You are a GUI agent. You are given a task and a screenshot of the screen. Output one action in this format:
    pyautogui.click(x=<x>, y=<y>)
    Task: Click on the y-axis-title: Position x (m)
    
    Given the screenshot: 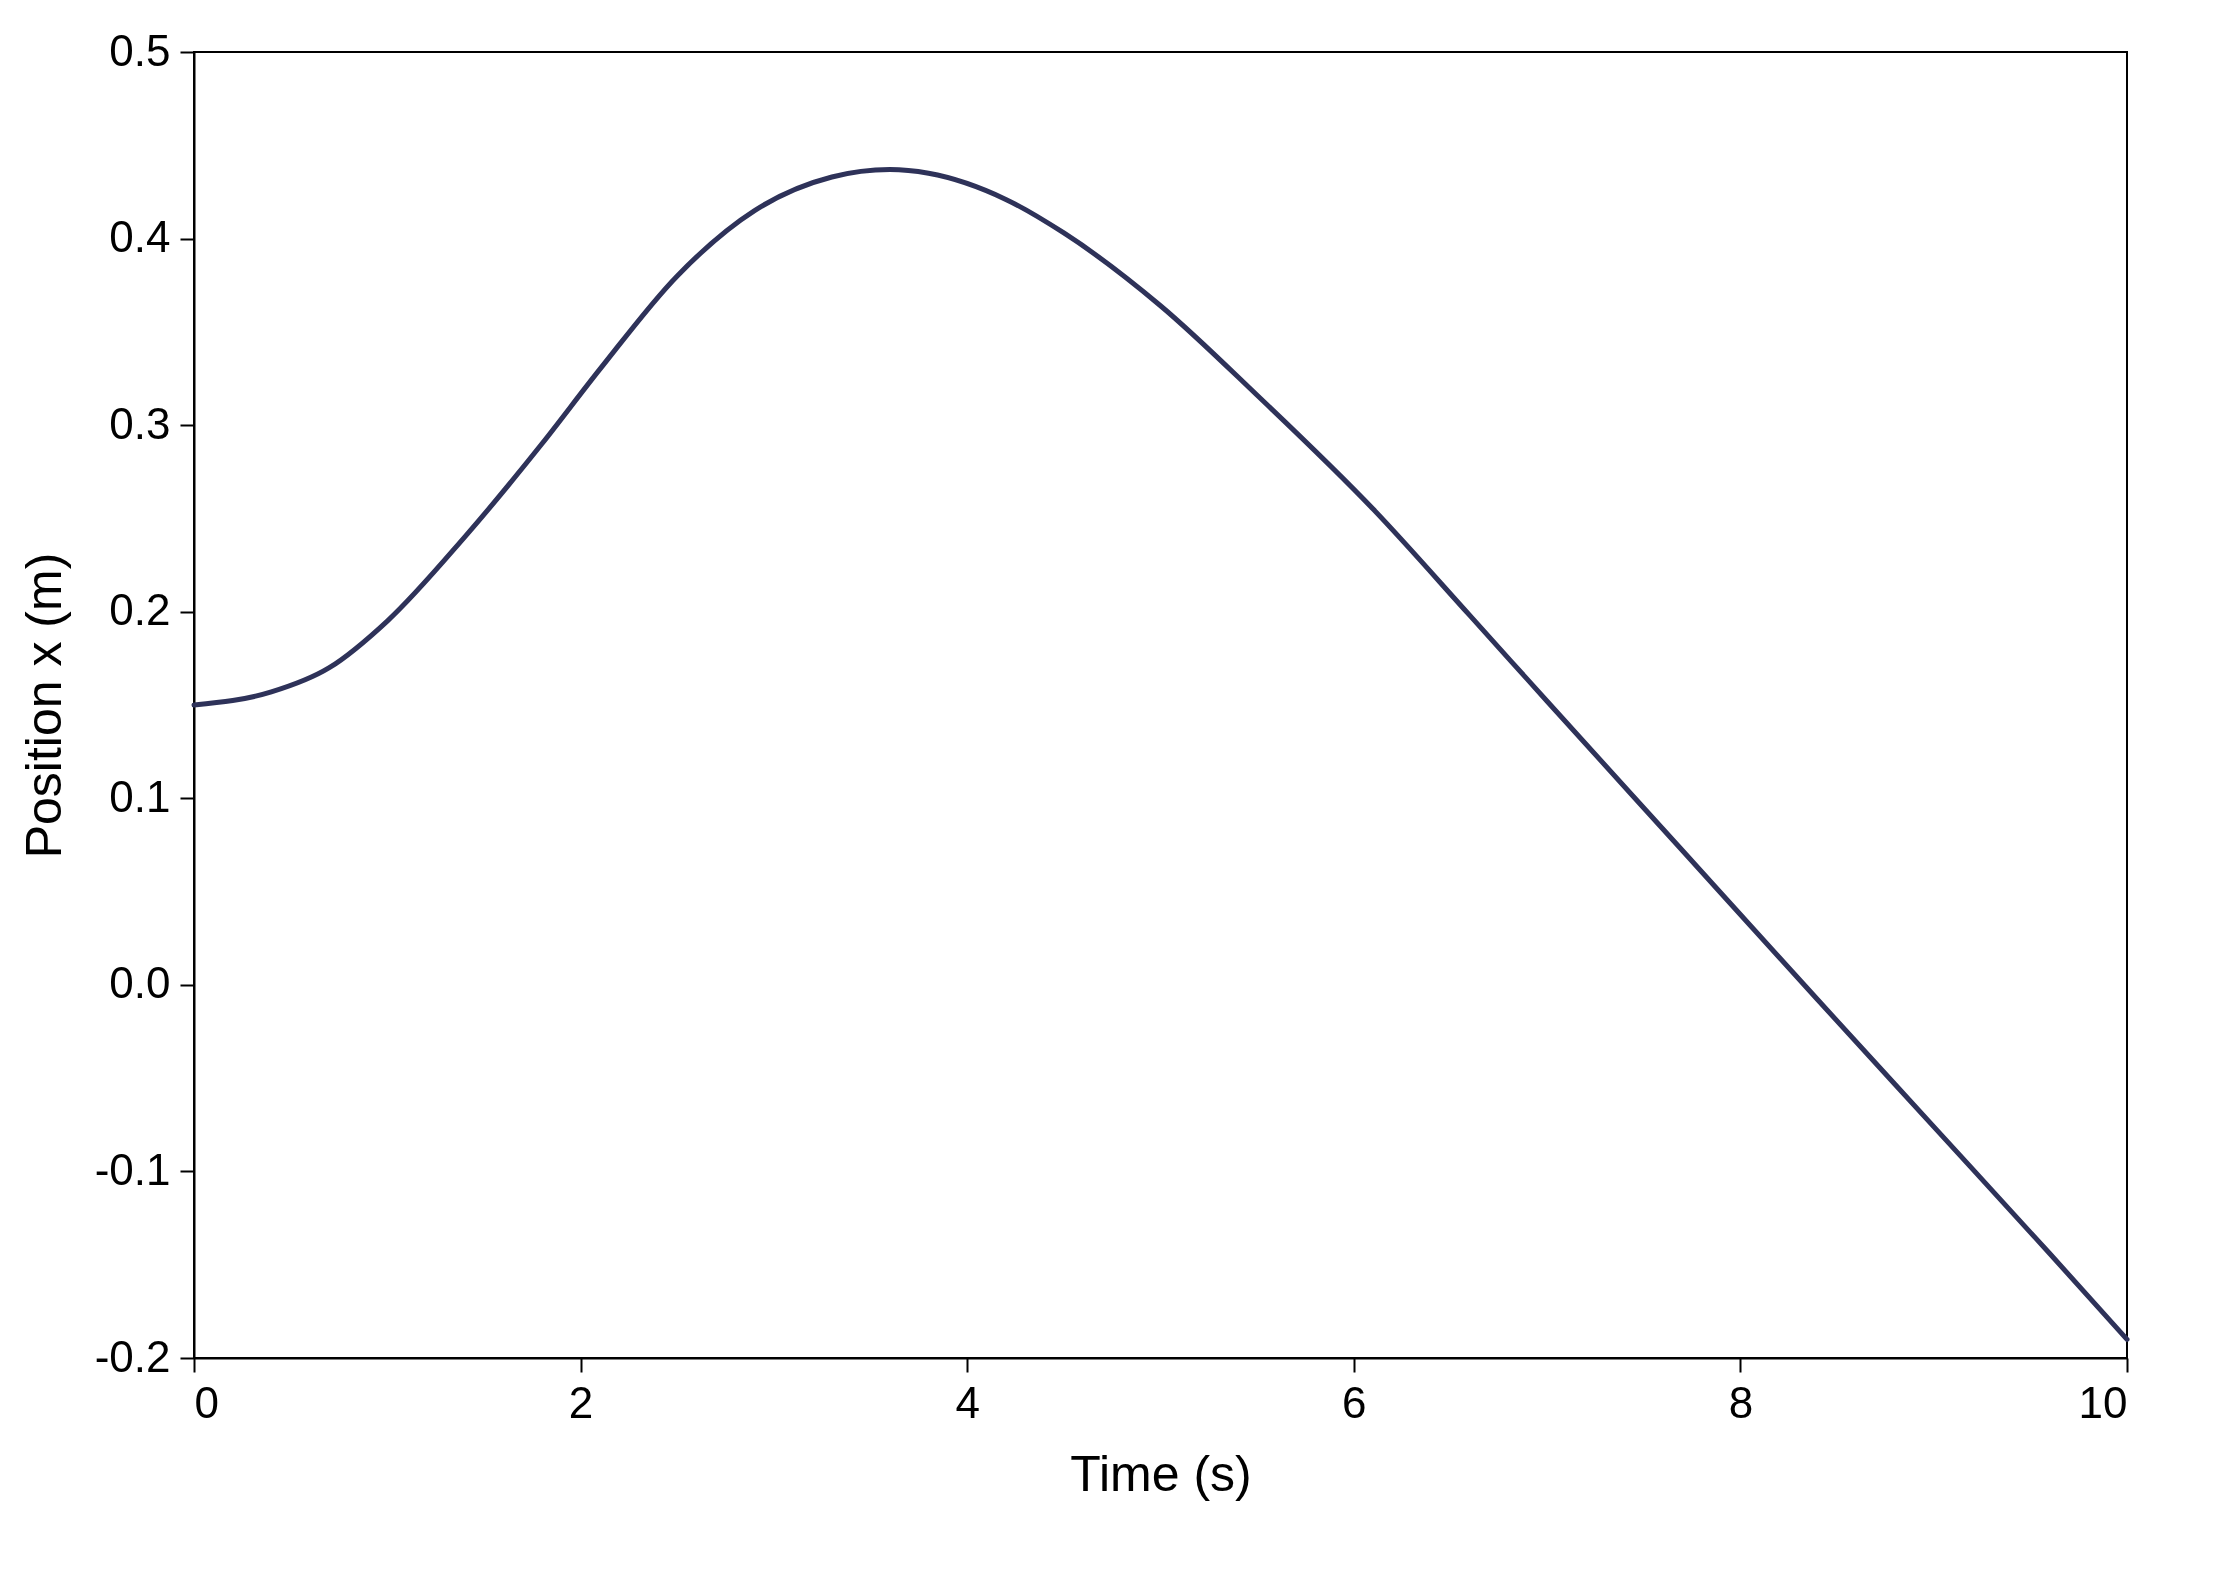 What is the action you would take?
    pyautogui.click(x=43, y=705)
    